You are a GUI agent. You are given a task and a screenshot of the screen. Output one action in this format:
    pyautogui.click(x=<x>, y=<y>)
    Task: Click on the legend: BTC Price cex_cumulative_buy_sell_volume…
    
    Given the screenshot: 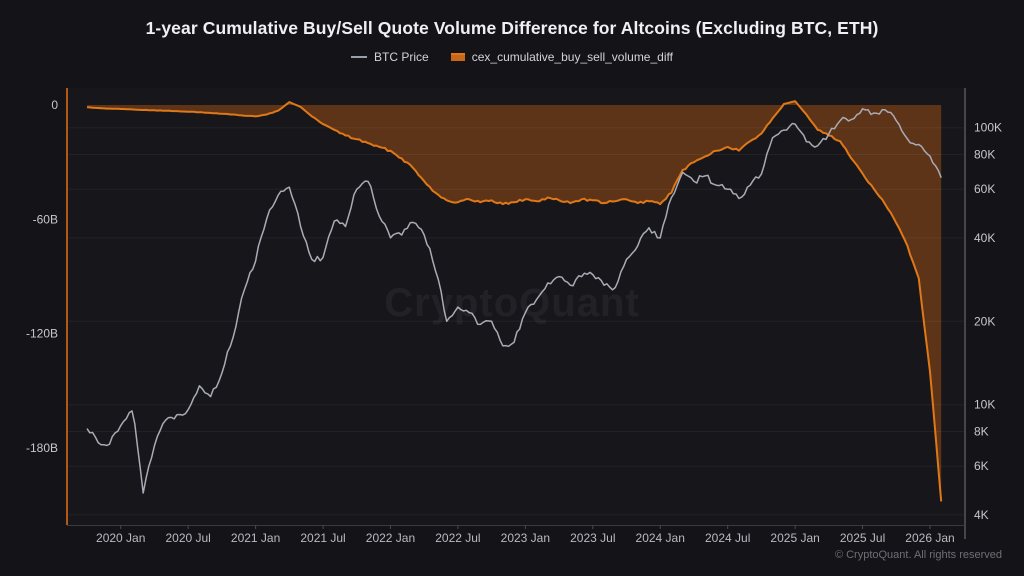 What is the action you would take?
    pyautogui.click(x=512, y=57)
    